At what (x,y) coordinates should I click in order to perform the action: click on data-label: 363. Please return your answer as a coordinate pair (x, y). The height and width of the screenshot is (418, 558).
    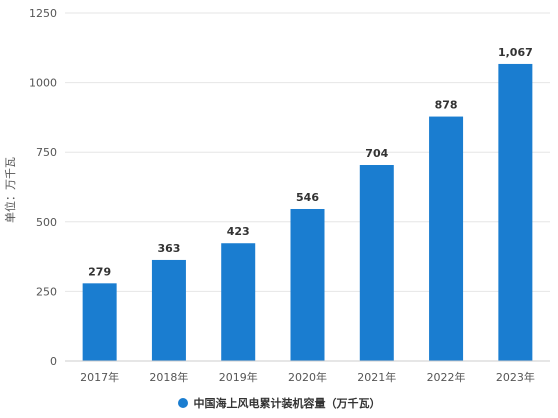
    Looking at the image, I should click on (168, 248).